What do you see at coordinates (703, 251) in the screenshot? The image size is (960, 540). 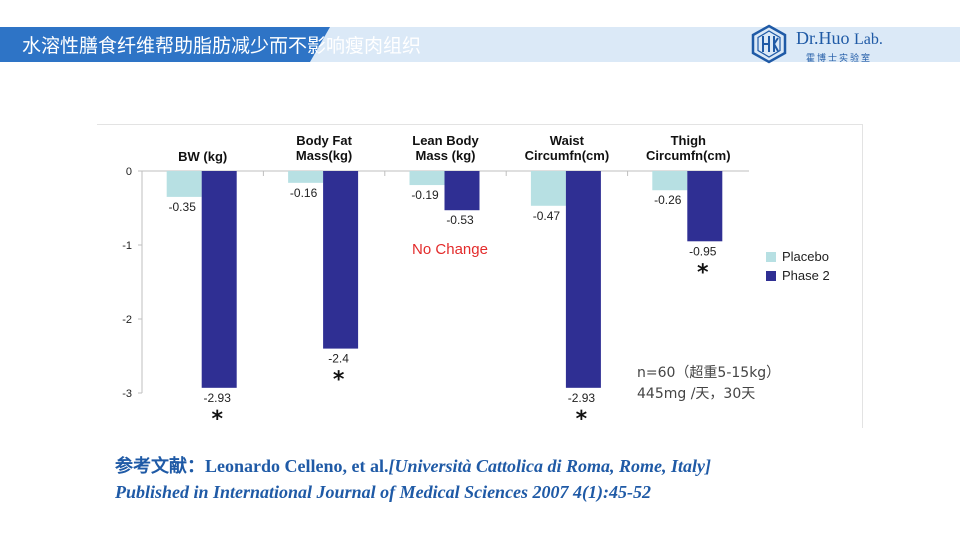 I see `data-label-phase-2: -0.95` at bounding box center [703, 251].